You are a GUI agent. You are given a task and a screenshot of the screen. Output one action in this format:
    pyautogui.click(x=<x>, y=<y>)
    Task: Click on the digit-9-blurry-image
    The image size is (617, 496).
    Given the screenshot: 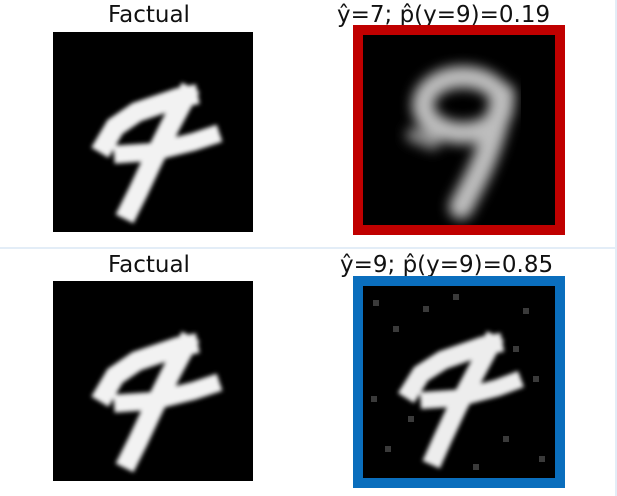 What is the action you would take?
    pyautogui.click(x=459, y=130)
    